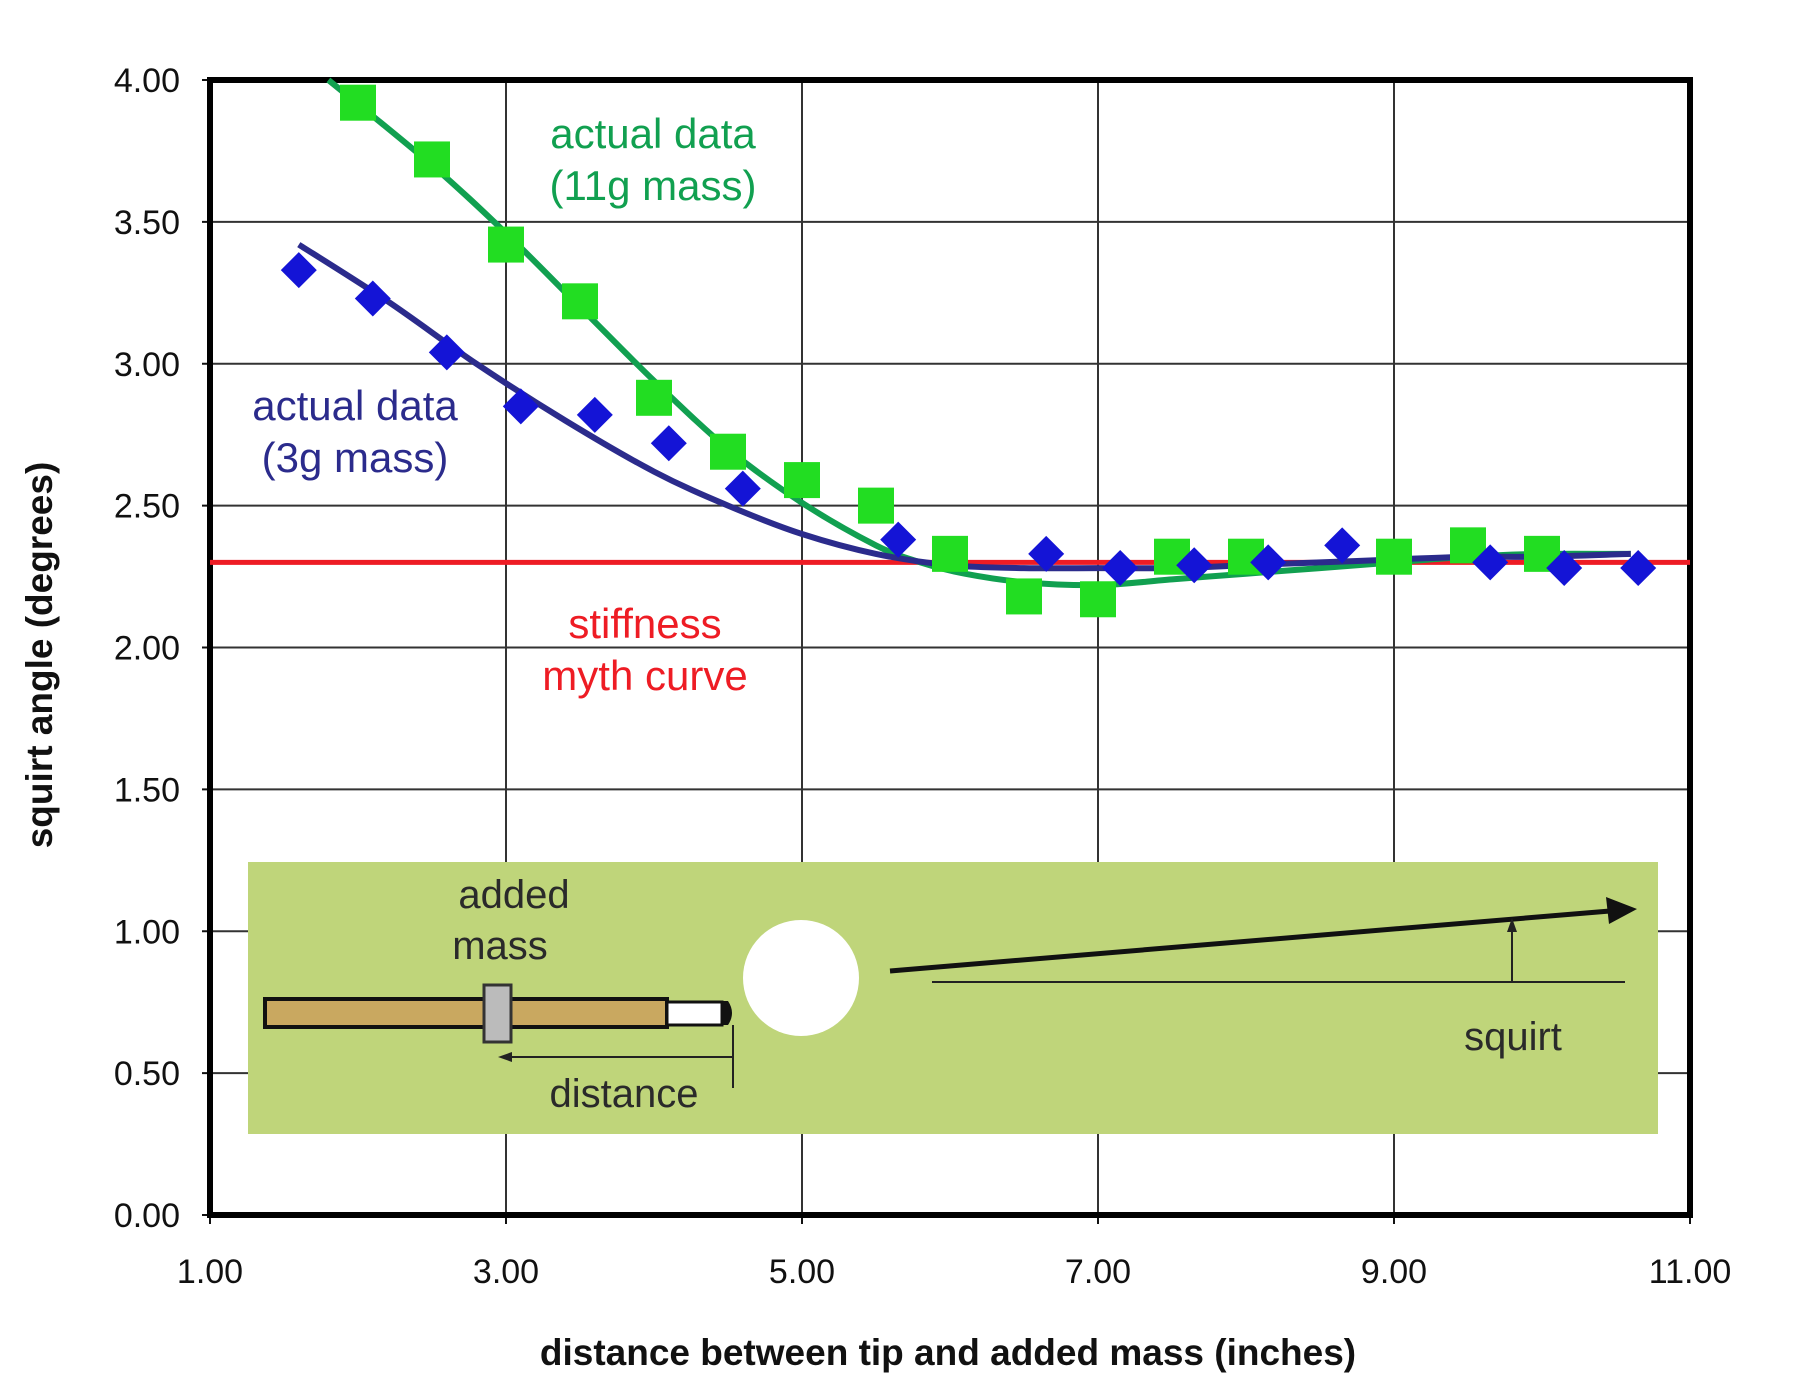 The height and width of the screenshot is (1398, 1806). I want to click on added-mass-block, so click(497, 1013).